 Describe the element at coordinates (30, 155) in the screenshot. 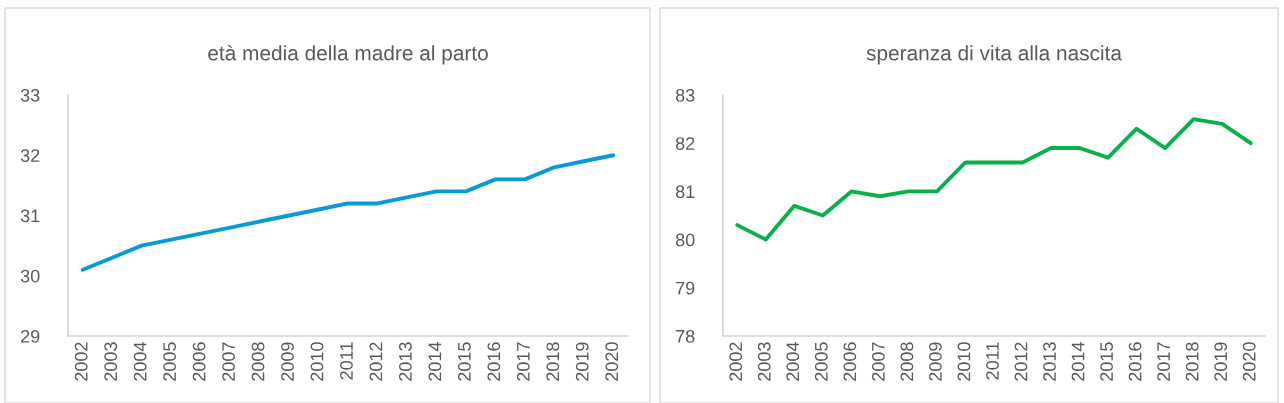

I see `y-tick-label: 32` at that location.